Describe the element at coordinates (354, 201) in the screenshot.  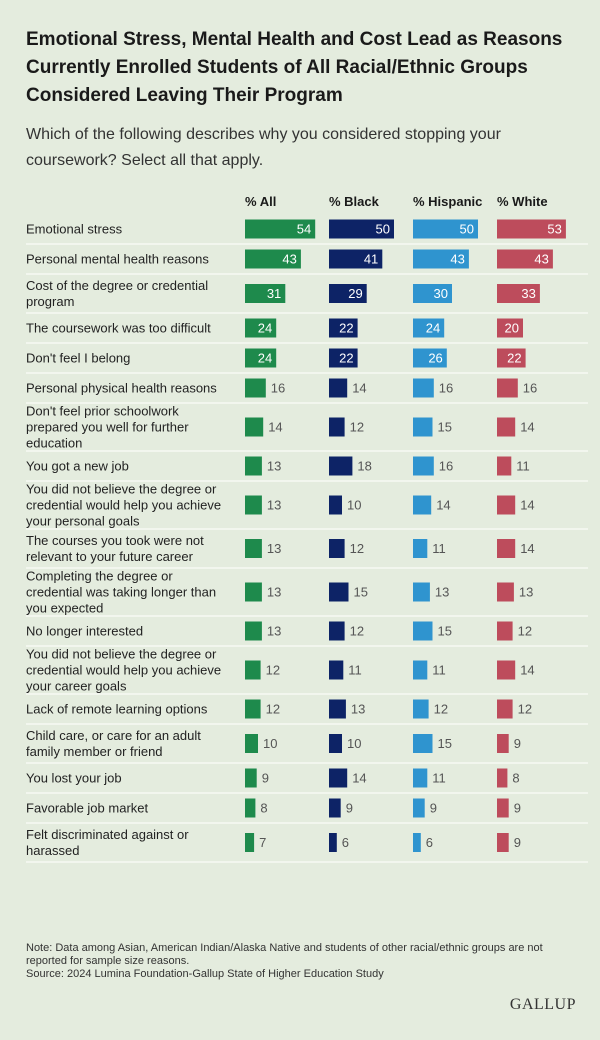
I see `series-header: % Black` at that location.